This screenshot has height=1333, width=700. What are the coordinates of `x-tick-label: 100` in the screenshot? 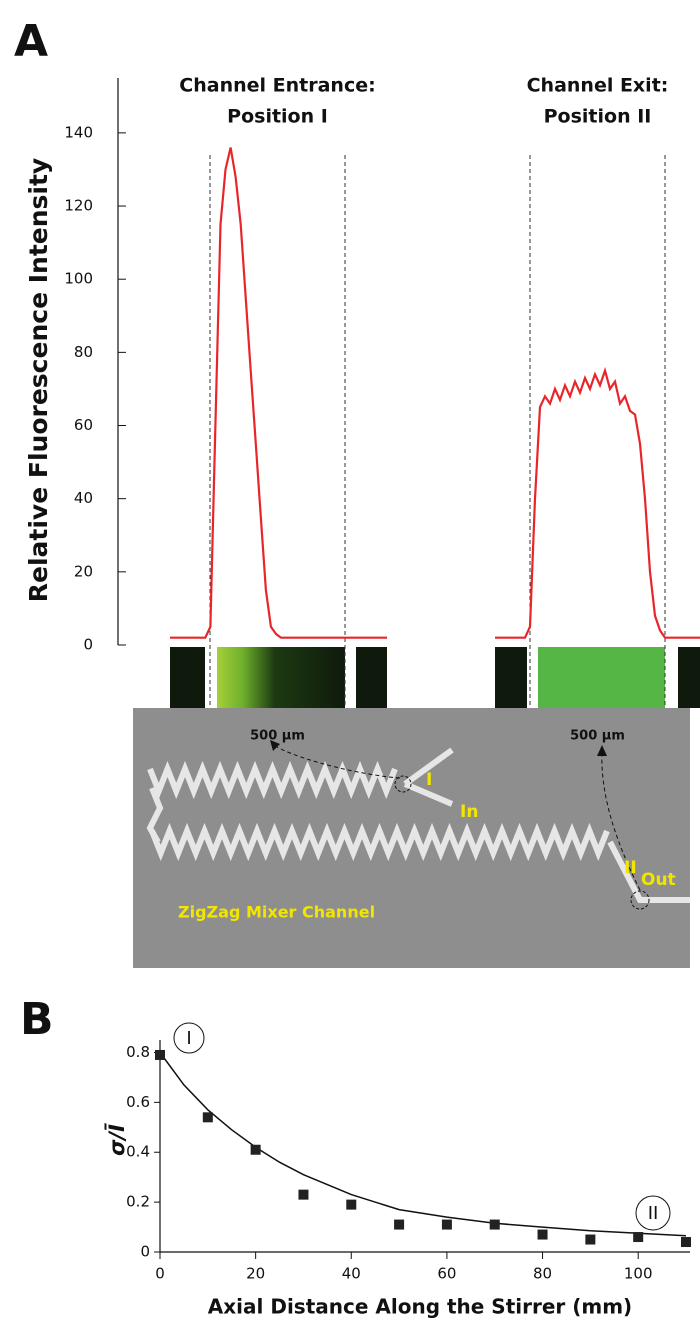 It's located at (638, 1274).